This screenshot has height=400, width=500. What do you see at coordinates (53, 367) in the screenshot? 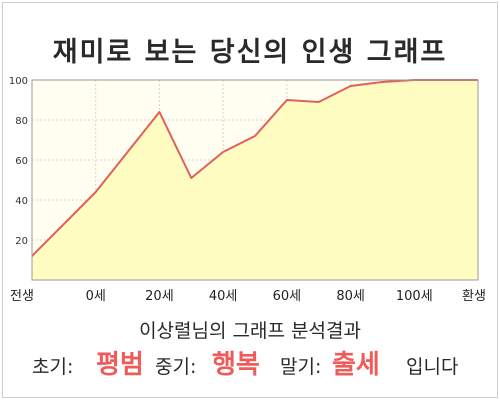
I see `early-label: 초기:` at bounding box center [53, 367].